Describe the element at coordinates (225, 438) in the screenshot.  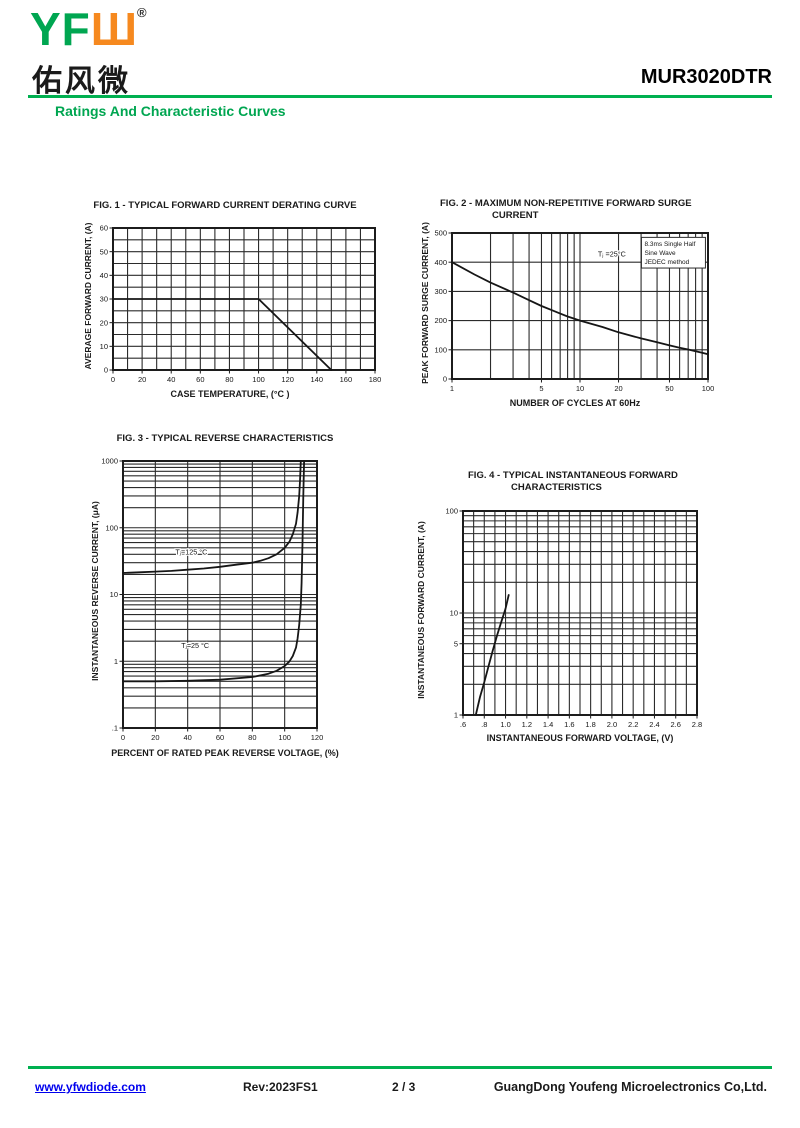
I see `fig3-title: FIG. 3 - TYPICAL REVERSE CHARACTERISTICS` at that location.